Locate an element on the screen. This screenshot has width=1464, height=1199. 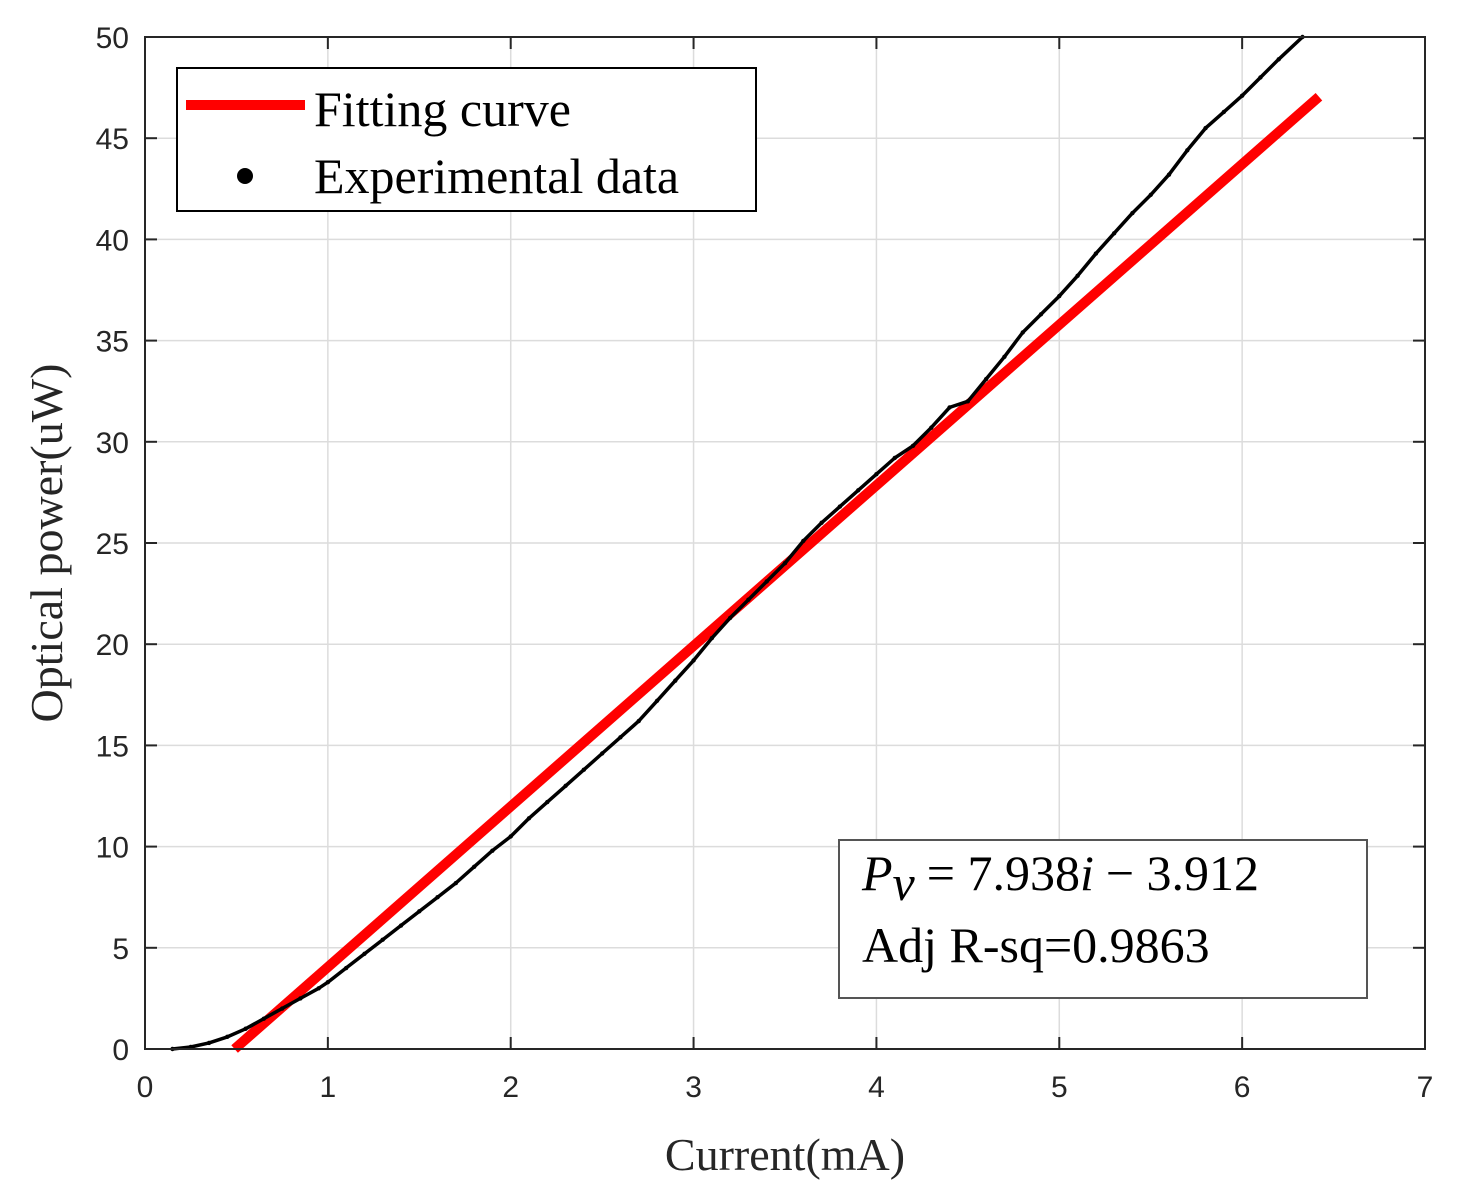
equation-tail: − 3.912 is located at coordinates (1182, 873).